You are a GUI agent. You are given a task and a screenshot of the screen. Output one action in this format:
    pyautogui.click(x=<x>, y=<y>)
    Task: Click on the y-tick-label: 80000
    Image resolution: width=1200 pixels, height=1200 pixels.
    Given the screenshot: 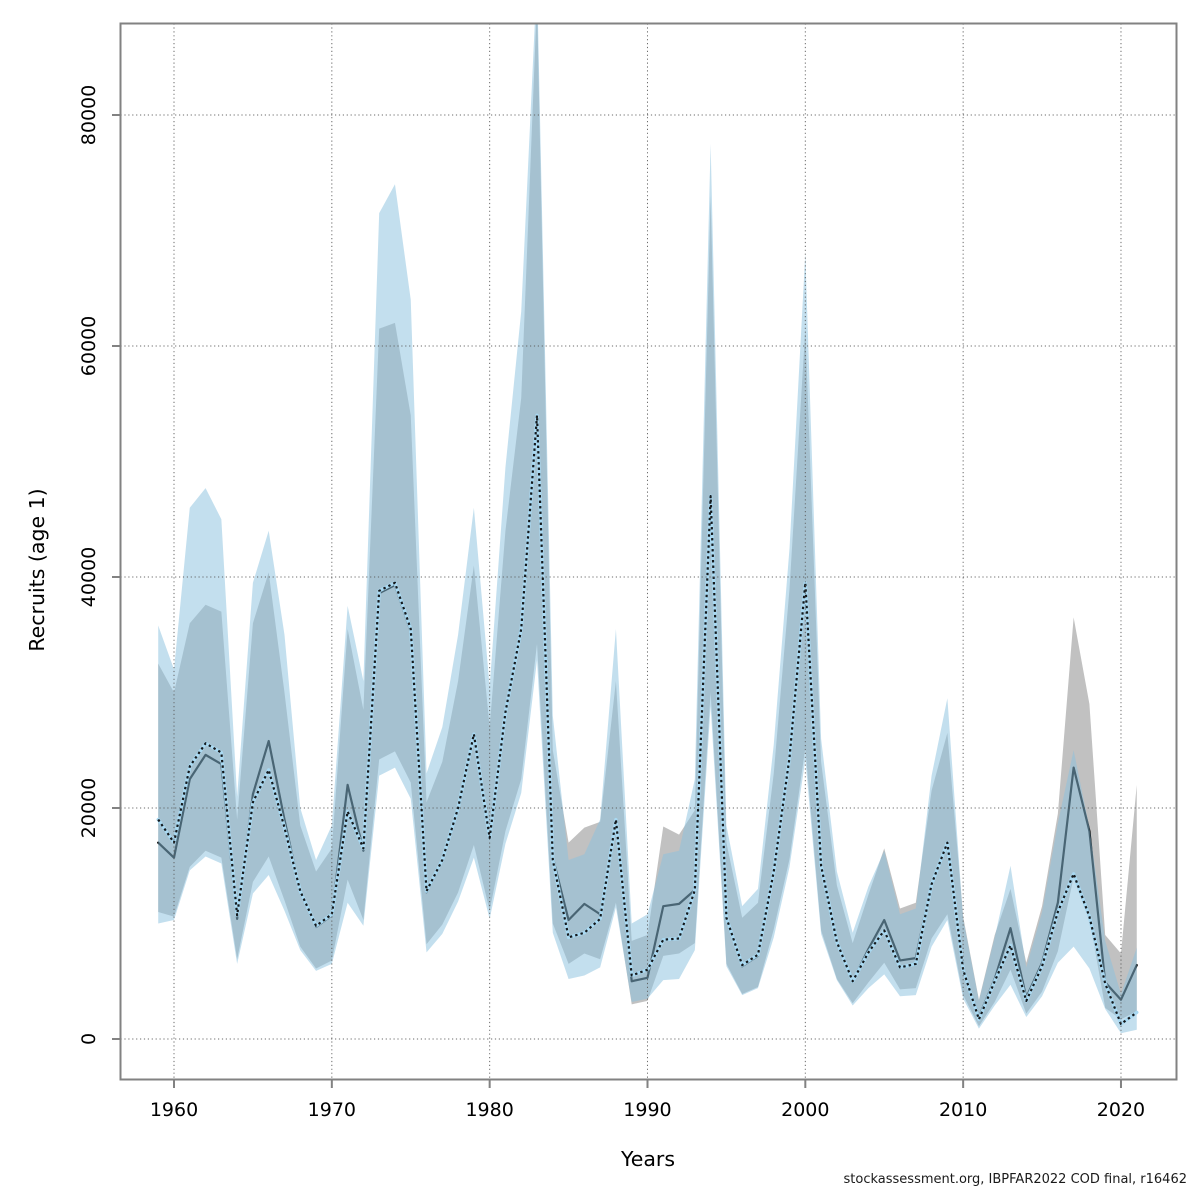 What is the action you would take?
    pyautogui.click(x=89, y=115)
    